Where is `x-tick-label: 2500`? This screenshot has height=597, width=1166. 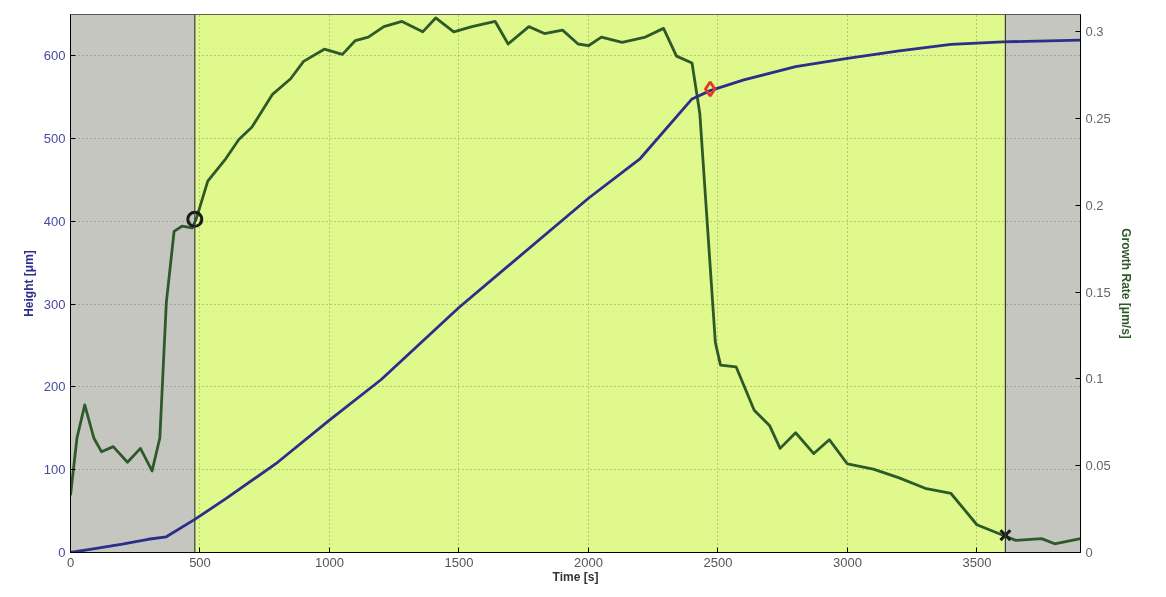 x-tick-label: 2500 is located at coordinates (718, 562).